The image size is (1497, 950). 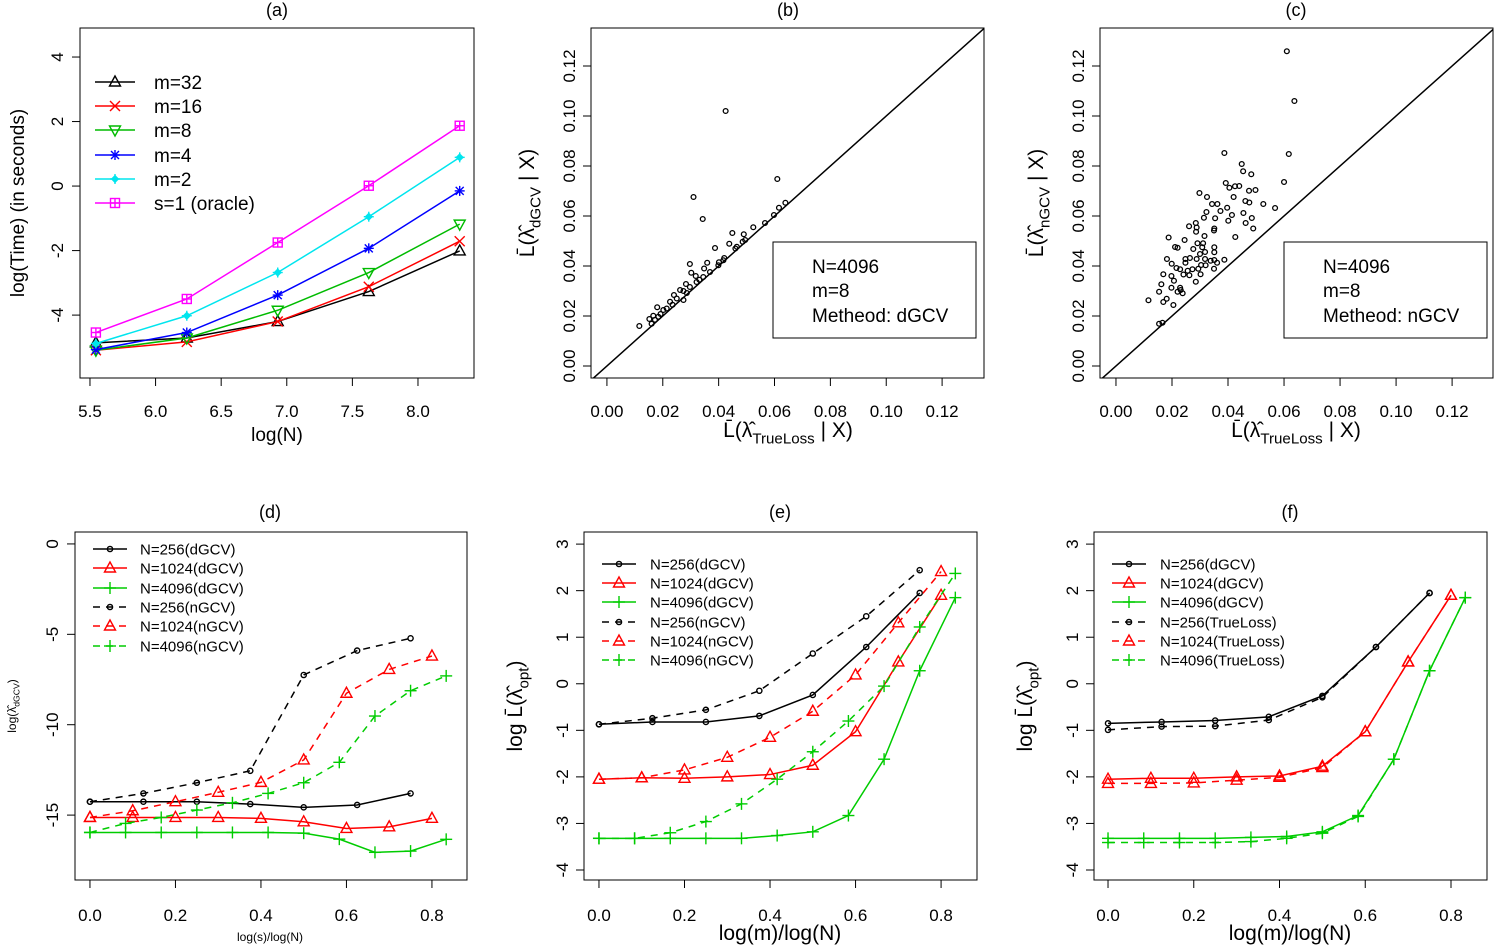 I want to click on y-tick-label: -2, so click(x=562, y=776).